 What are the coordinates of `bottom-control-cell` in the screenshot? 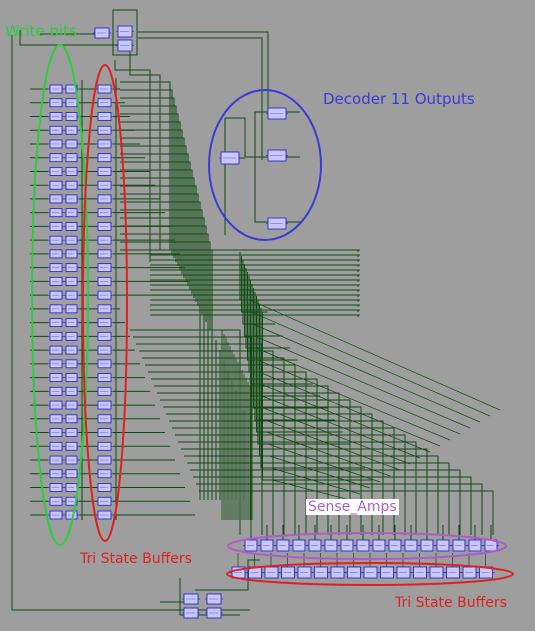 It's located at (214, 599).